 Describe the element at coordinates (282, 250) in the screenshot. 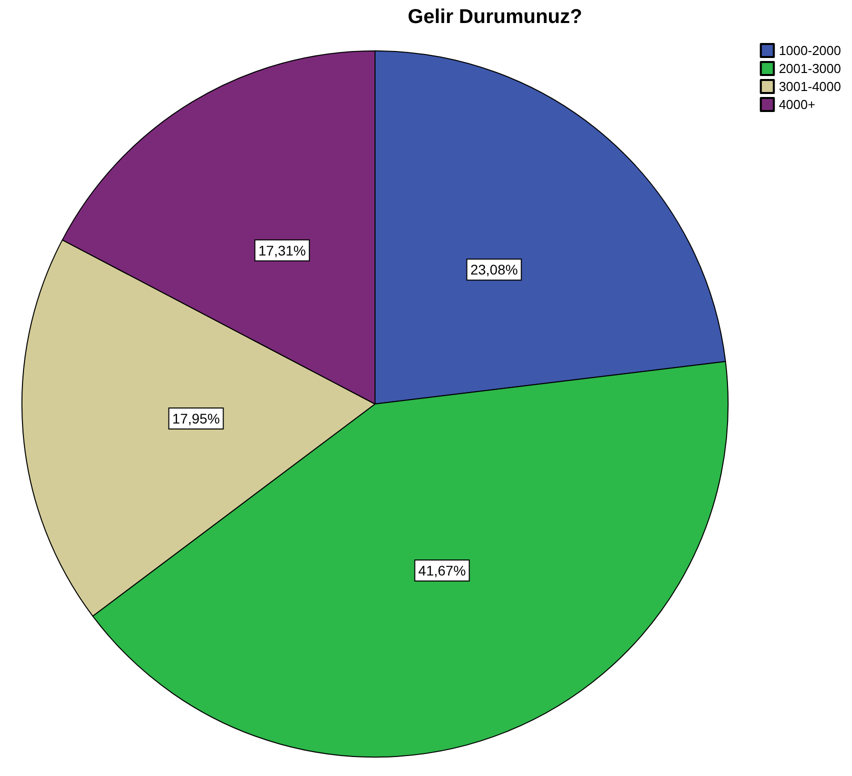

I see `data-label: 17,31%` at that location.